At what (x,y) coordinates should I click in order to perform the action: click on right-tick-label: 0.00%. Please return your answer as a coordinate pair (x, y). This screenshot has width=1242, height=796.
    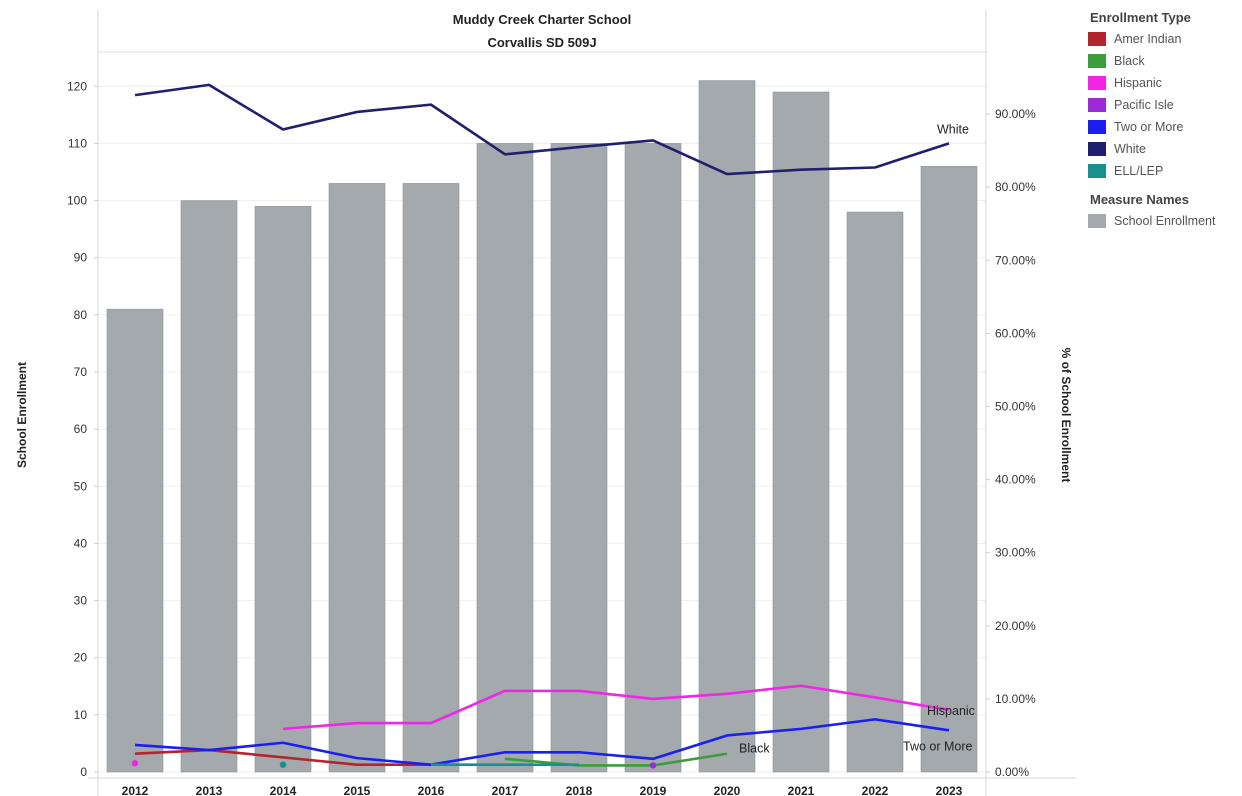
    Looking at the image, I should click on (1012, 772).